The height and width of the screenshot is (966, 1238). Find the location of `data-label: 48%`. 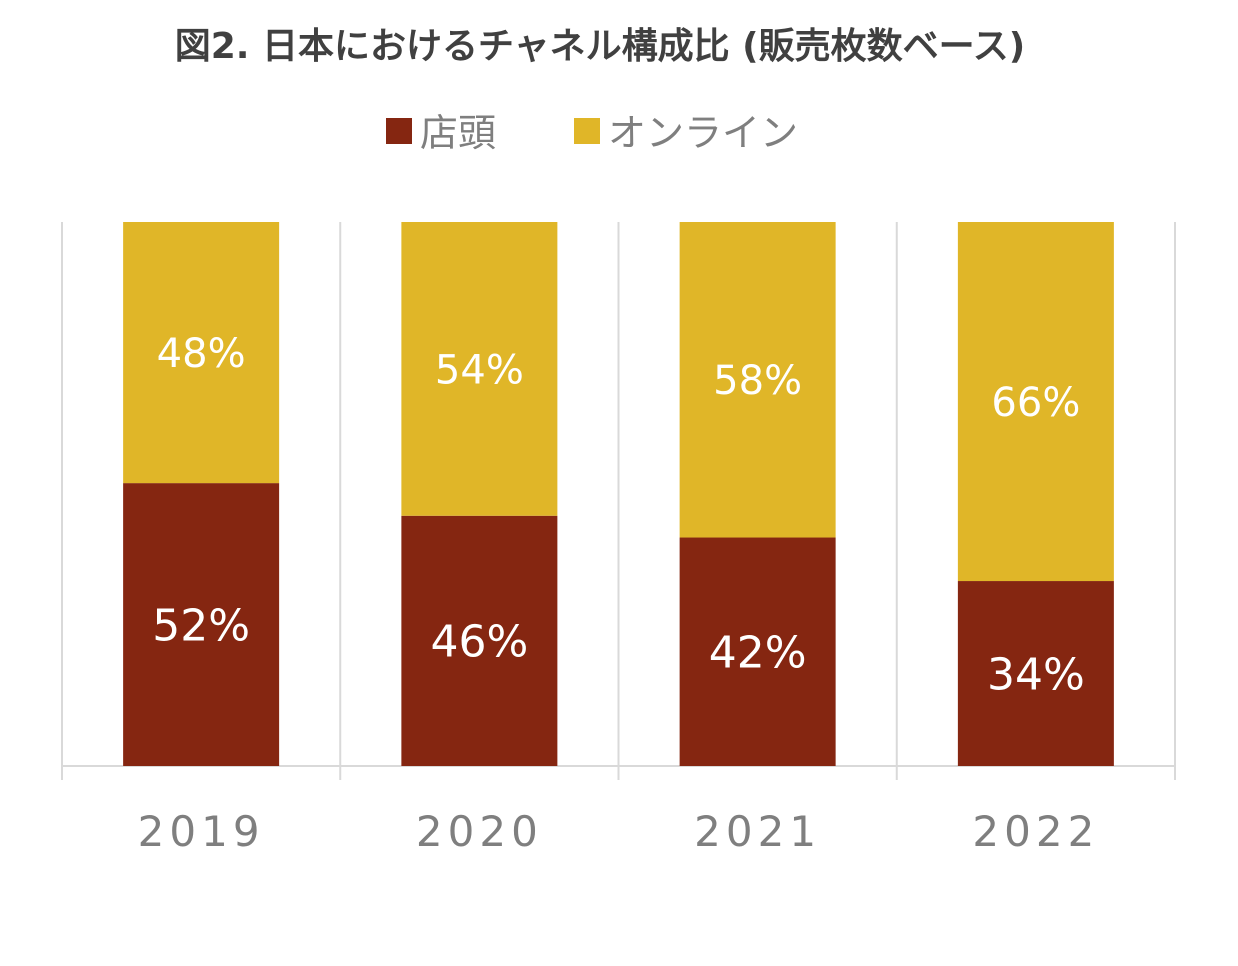

data-label: 48% is located at coordinates (201, 354).